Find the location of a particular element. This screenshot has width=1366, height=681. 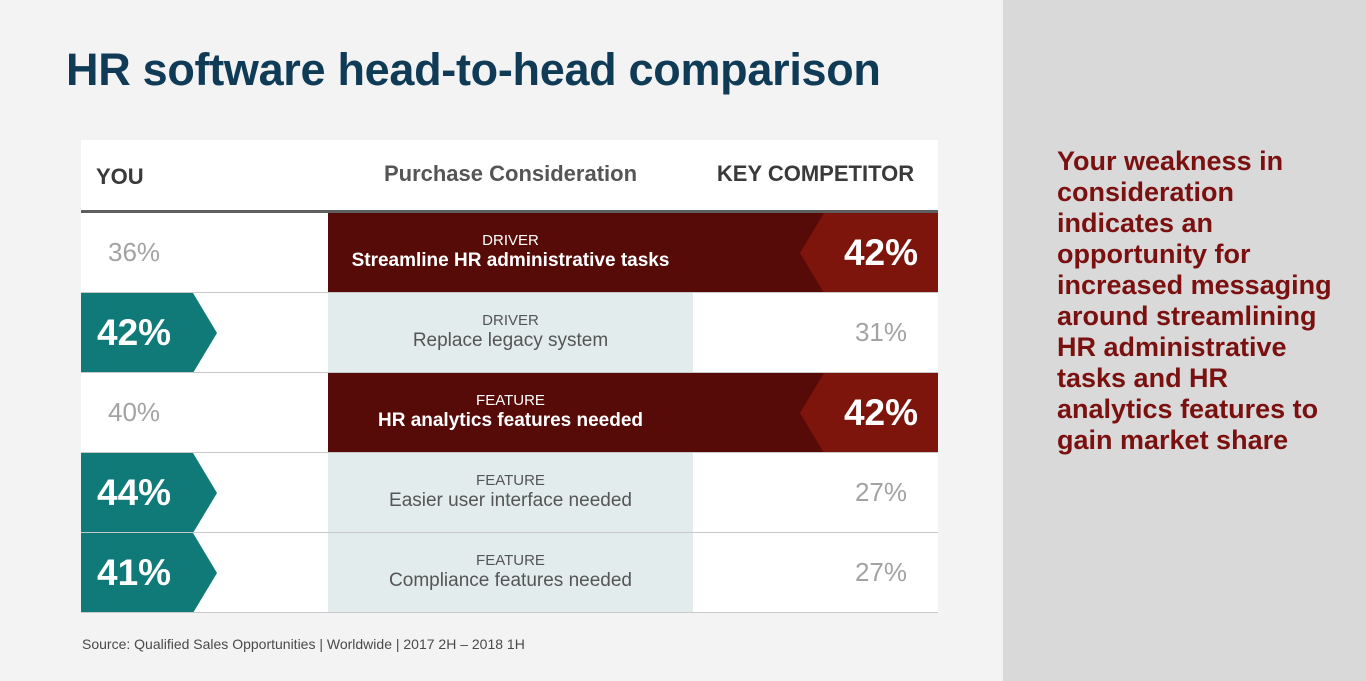

consideration-factor: DRIVER Replace legacy system is located at coordinates (510, 333).